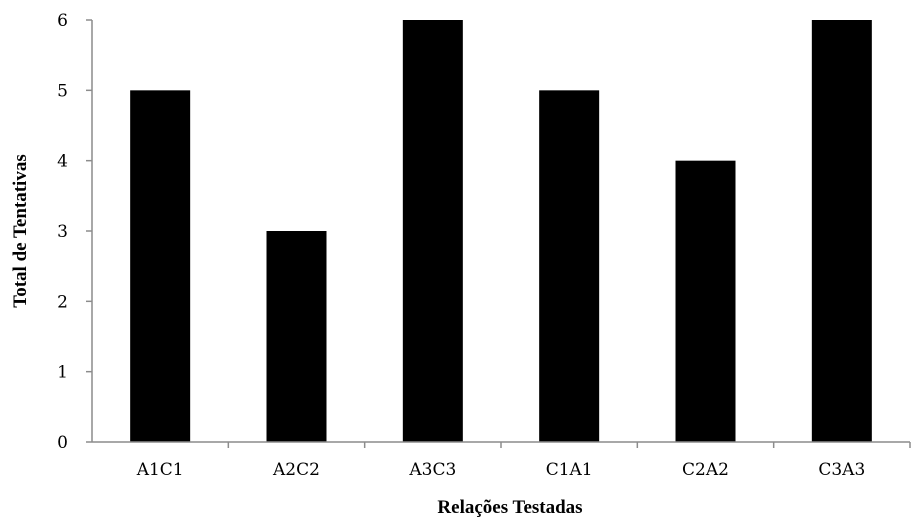  What do you see at coordinates (62, 302) in the screenshot?
I see `y-tick-label: 2` at bounding box center [62, 302].